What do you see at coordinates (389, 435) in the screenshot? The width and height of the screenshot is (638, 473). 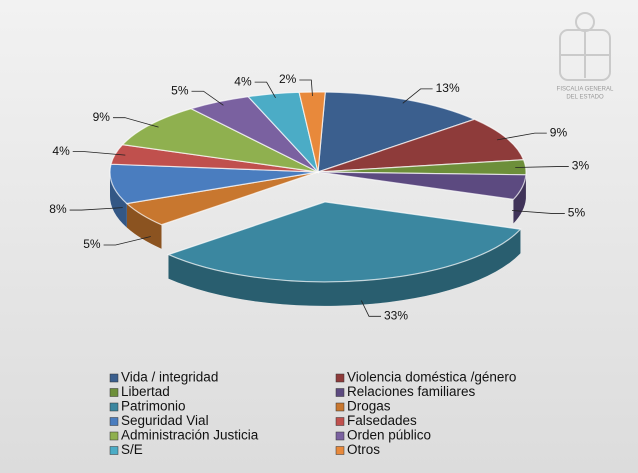 I see `legend-label: Orden público` at bounding box center [389, 435].